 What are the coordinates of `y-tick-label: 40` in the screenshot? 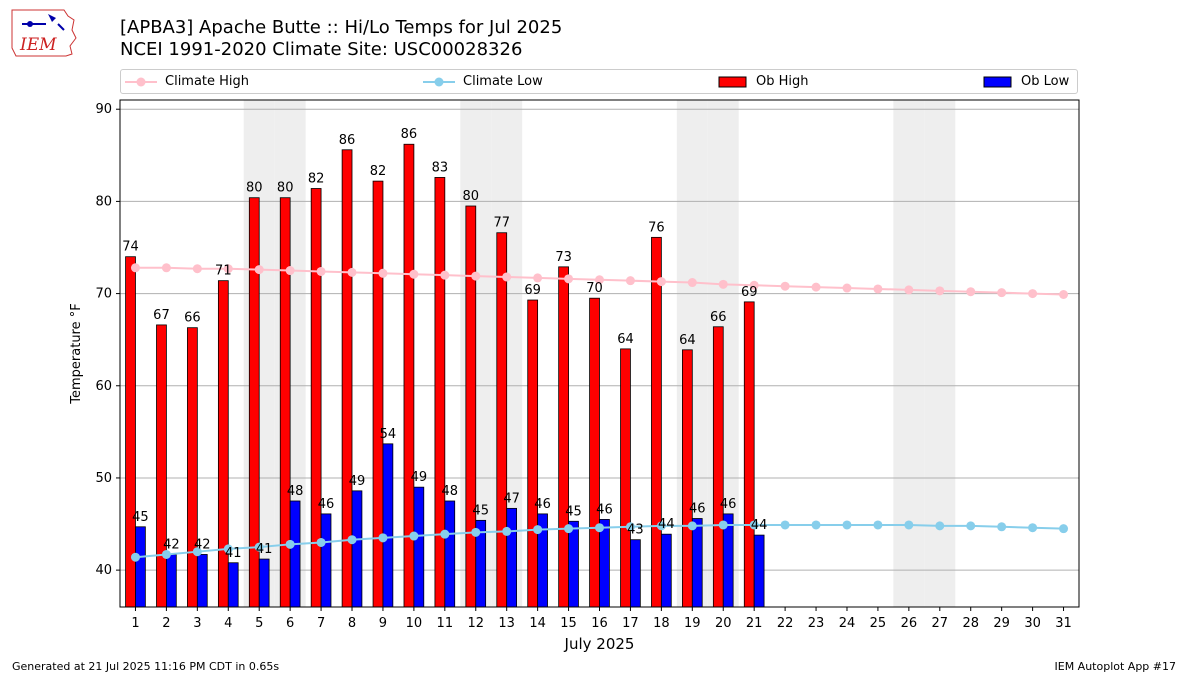 It's located at (103, 570).